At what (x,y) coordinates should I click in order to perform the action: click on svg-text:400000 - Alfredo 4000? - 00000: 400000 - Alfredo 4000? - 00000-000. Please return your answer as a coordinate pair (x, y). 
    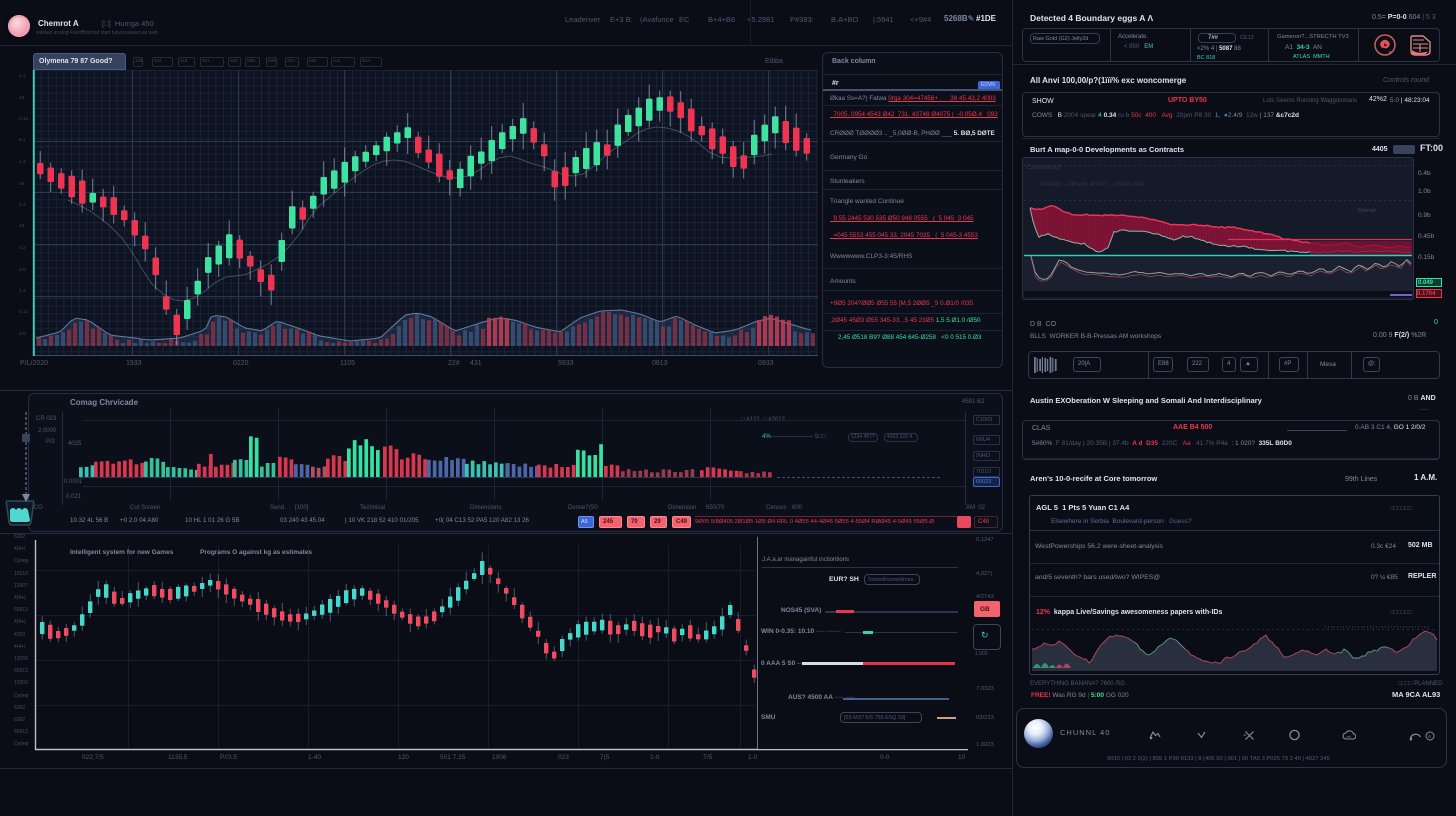
    Looking at the image, I should click on (1092, 184).